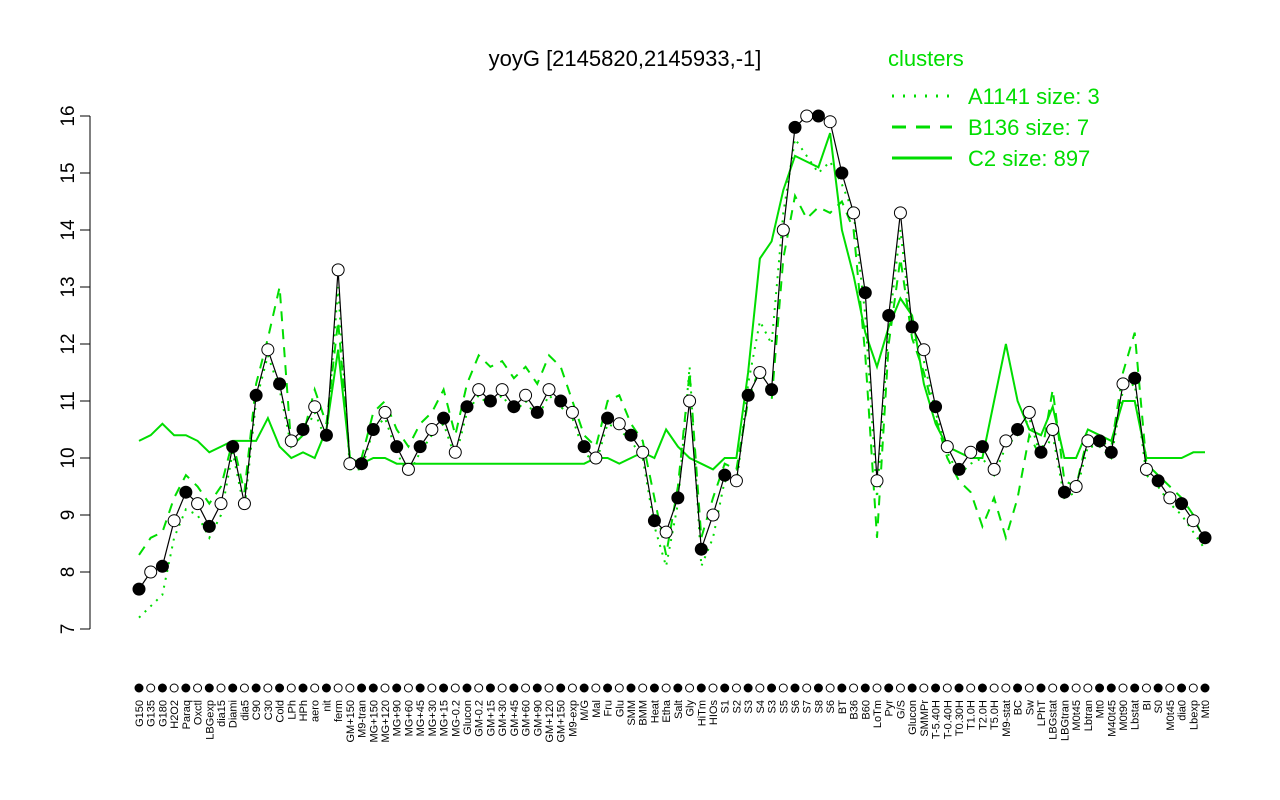 The image size is (1280, 800). What do you see at coordinates (726, 706) in the screenshot?
I see `x-tick-label: S1` at bounding box center [726, 706].